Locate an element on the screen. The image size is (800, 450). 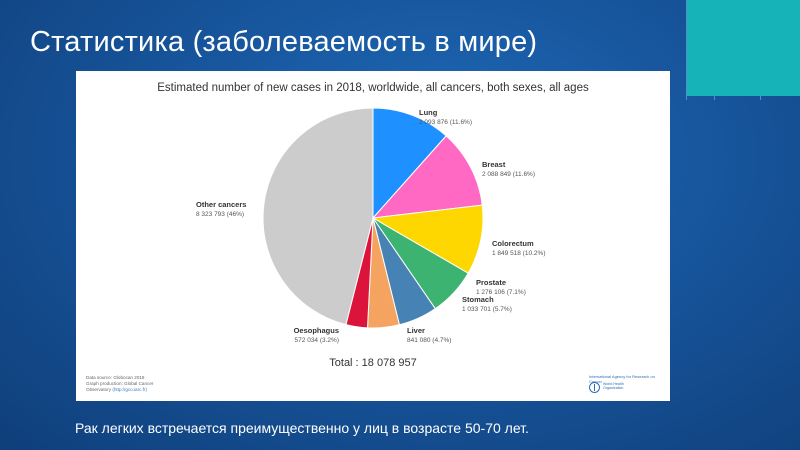
decorative-line is located at coordinates (686, 50).